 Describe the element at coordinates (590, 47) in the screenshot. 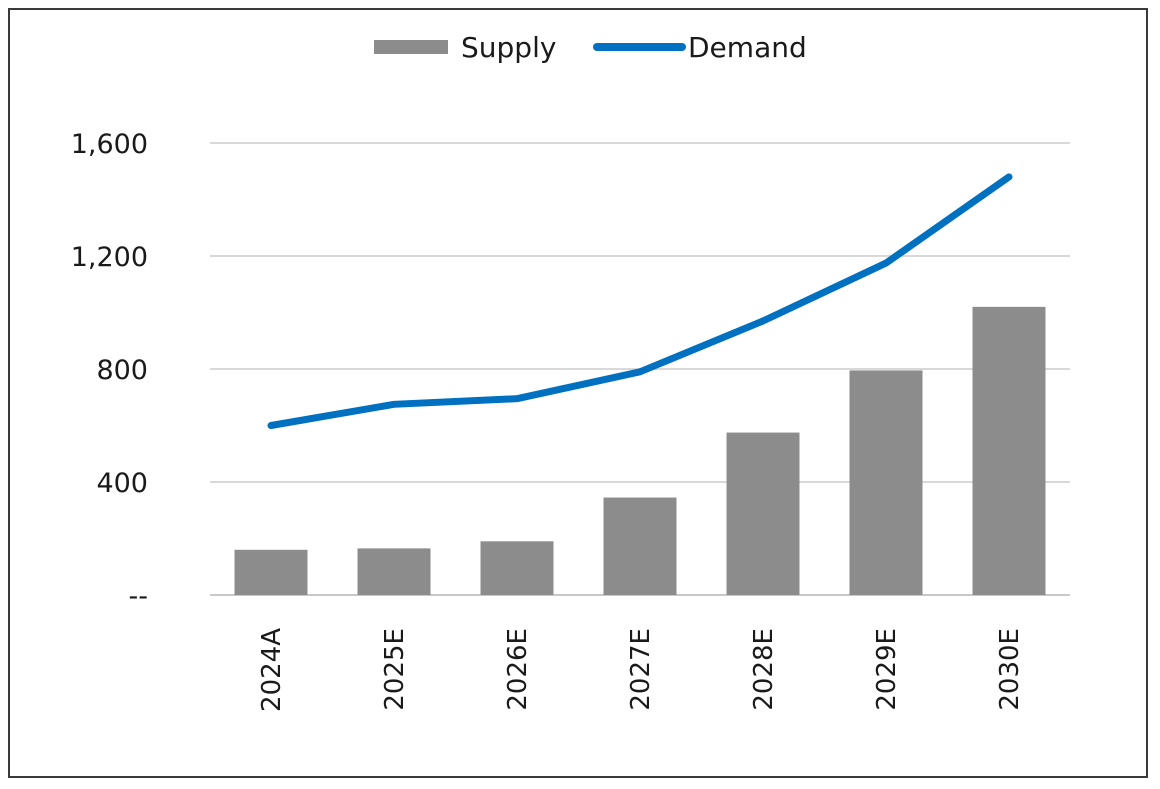

I see `legend: Supply Demand` at that location.